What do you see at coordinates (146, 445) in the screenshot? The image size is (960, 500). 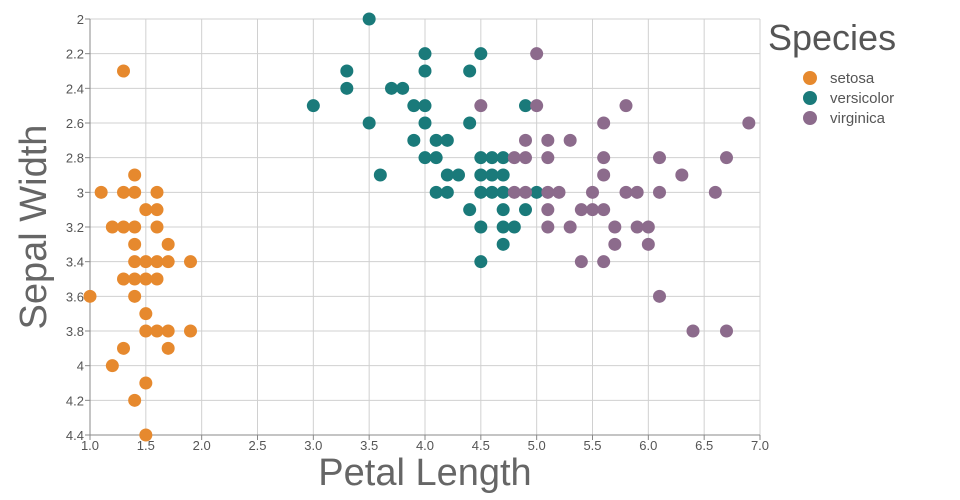 I see `x-tick-label: 1.5` at bounding box center [146, 445].